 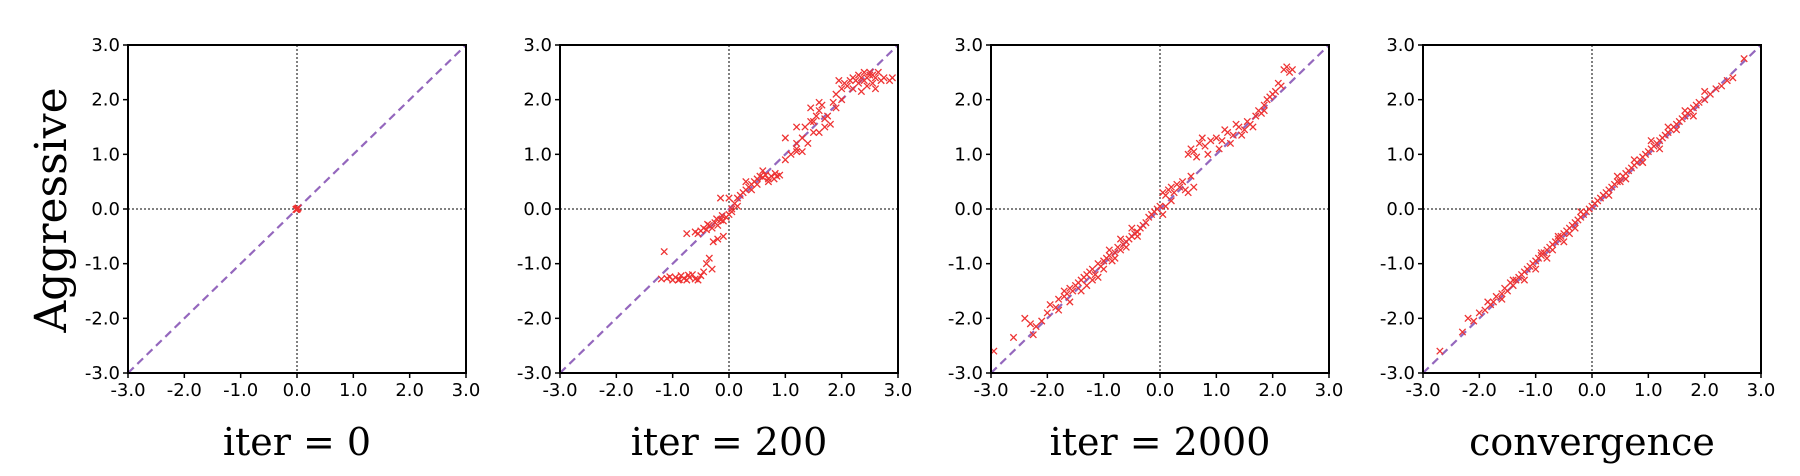 I want to click on x-tick-label: 0.0, so click(x=297, y=390).